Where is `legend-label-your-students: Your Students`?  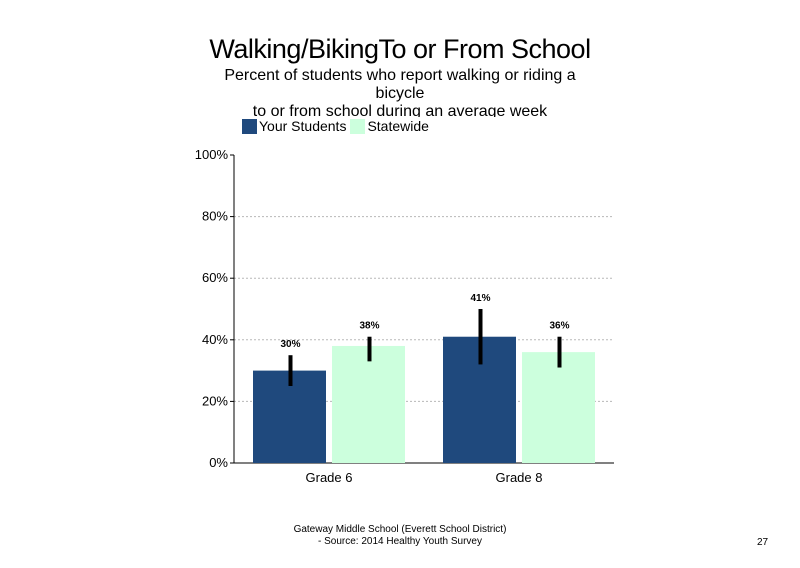
legend-label-your-students: Your Students is located at coordinates (303, 126).